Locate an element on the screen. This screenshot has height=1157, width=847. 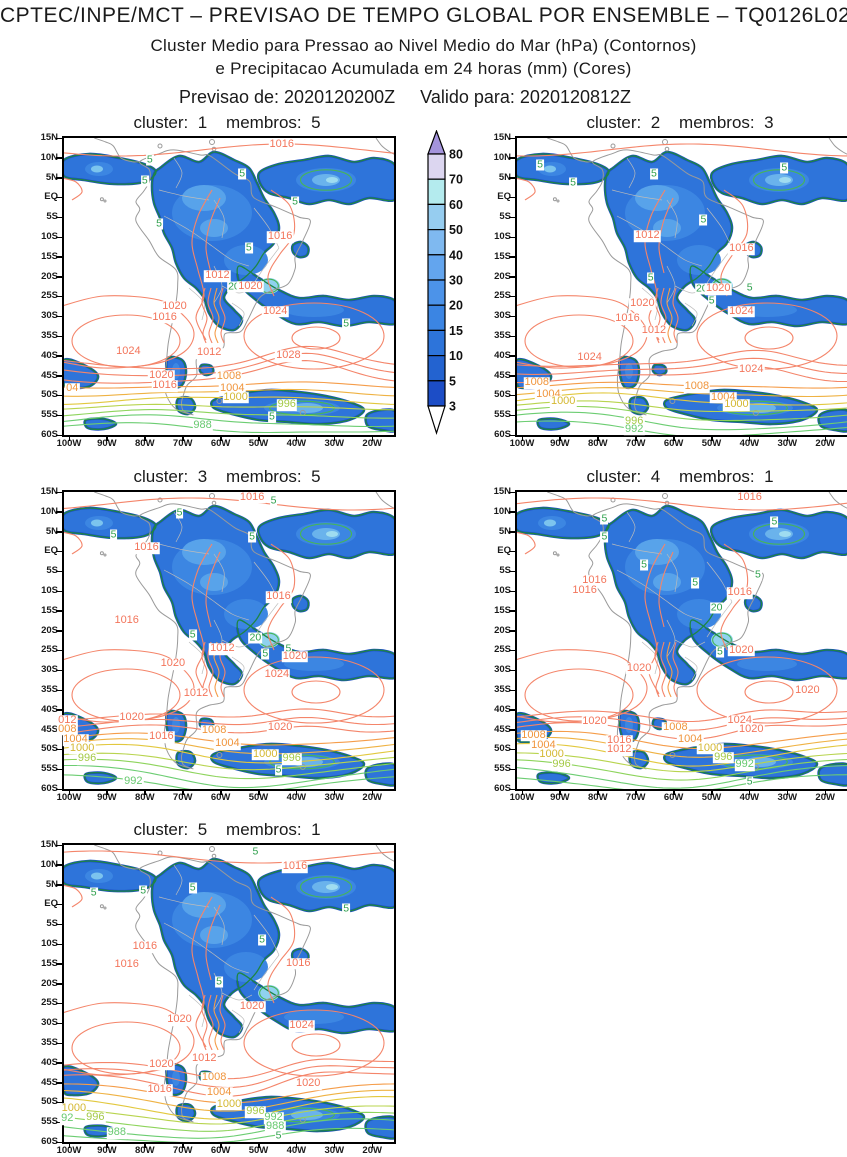
panel-title: cluster: 4 membros: 1 is located at coordinates (680, 476).